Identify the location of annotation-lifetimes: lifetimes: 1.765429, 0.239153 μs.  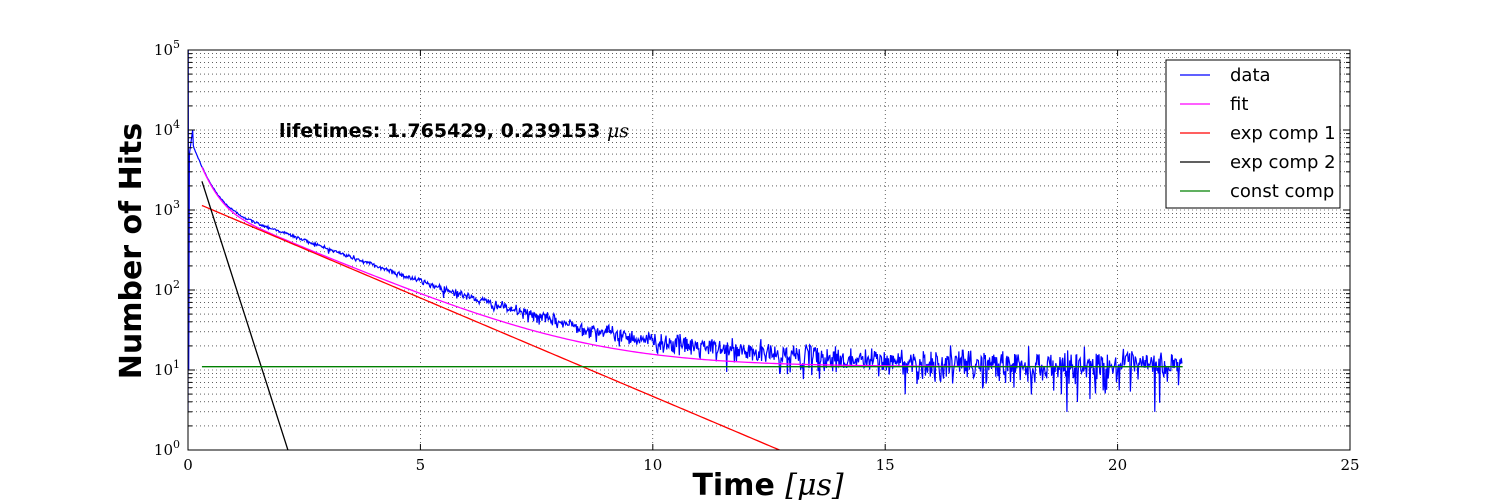
(454, 131).